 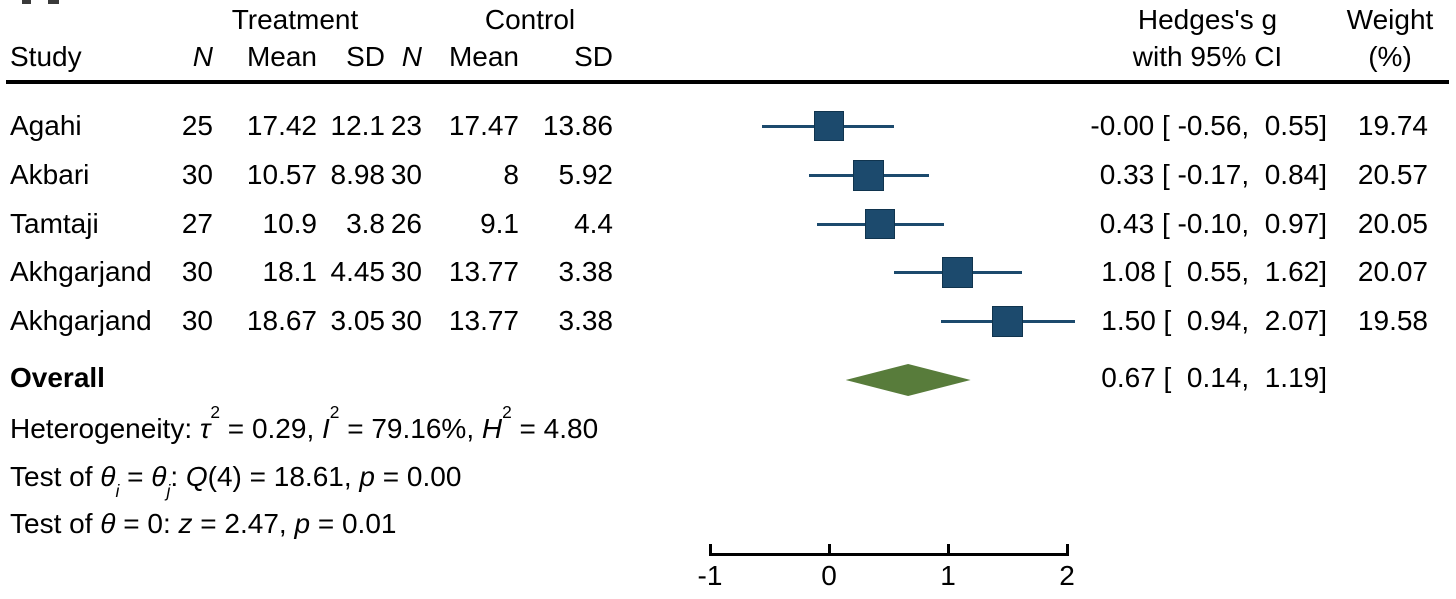 What do you see at coordinates (281, 125) in the screenshot?
I see `treatment-mean: 17.42` at bounding box center [281, 125].